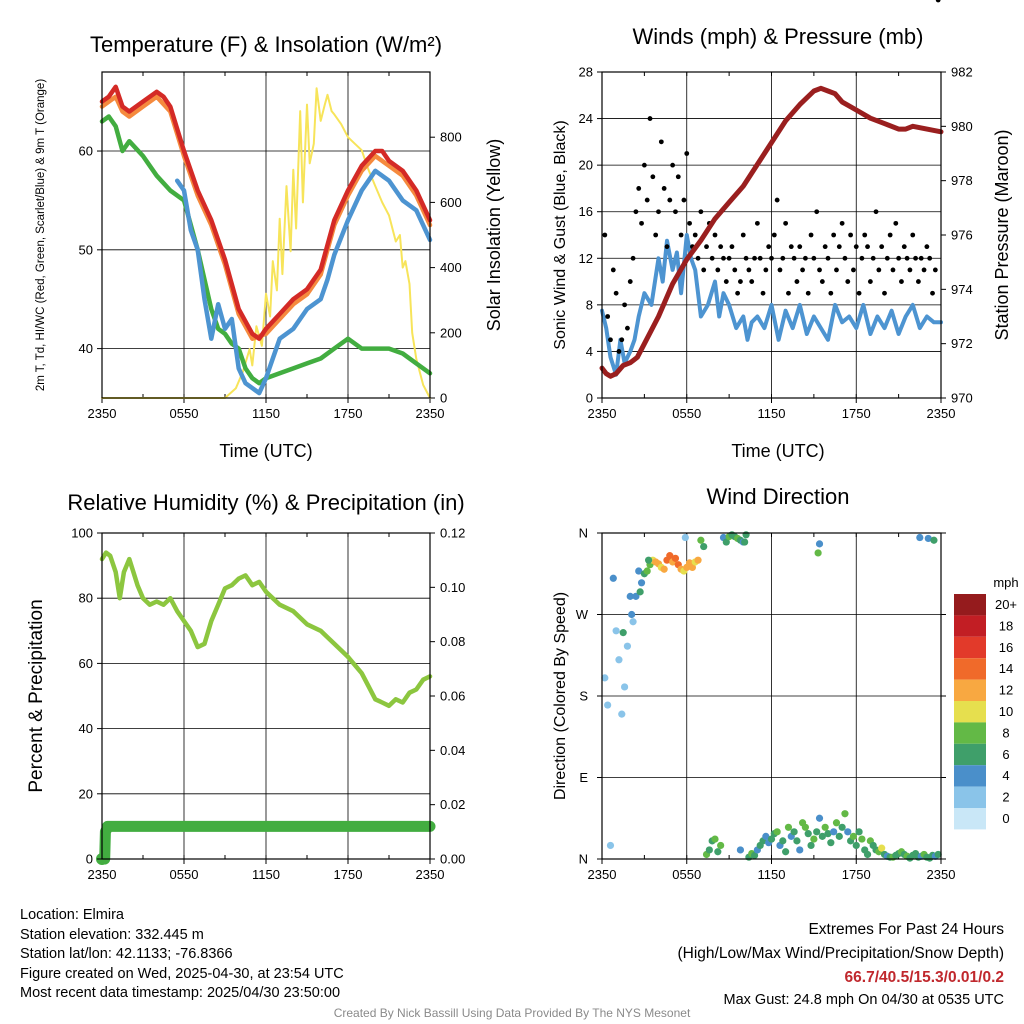 The image size is (1024, 1024). Describe the element at coordinates (962, 398) in the screenshot. I see `y-right-tick-label: 970` at that location.